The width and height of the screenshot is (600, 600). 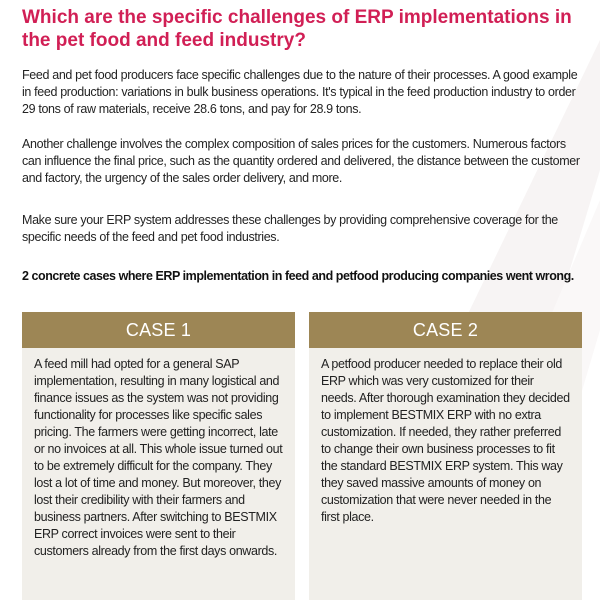 What do you see at coordinates (158, 330) in the screenshot?
I see `case-1-header: CASE 1` at bounding box center [158, 330].